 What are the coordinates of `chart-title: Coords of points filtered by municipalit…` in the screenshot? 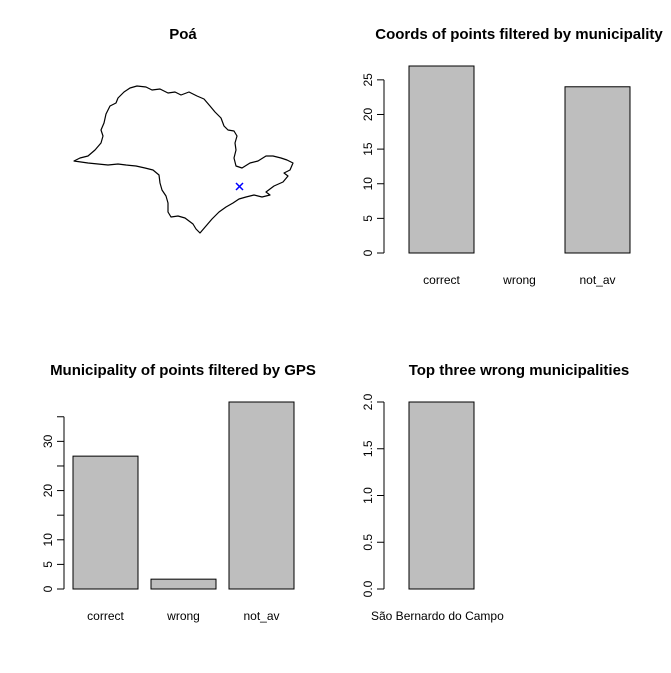 It's located at (519, 34).